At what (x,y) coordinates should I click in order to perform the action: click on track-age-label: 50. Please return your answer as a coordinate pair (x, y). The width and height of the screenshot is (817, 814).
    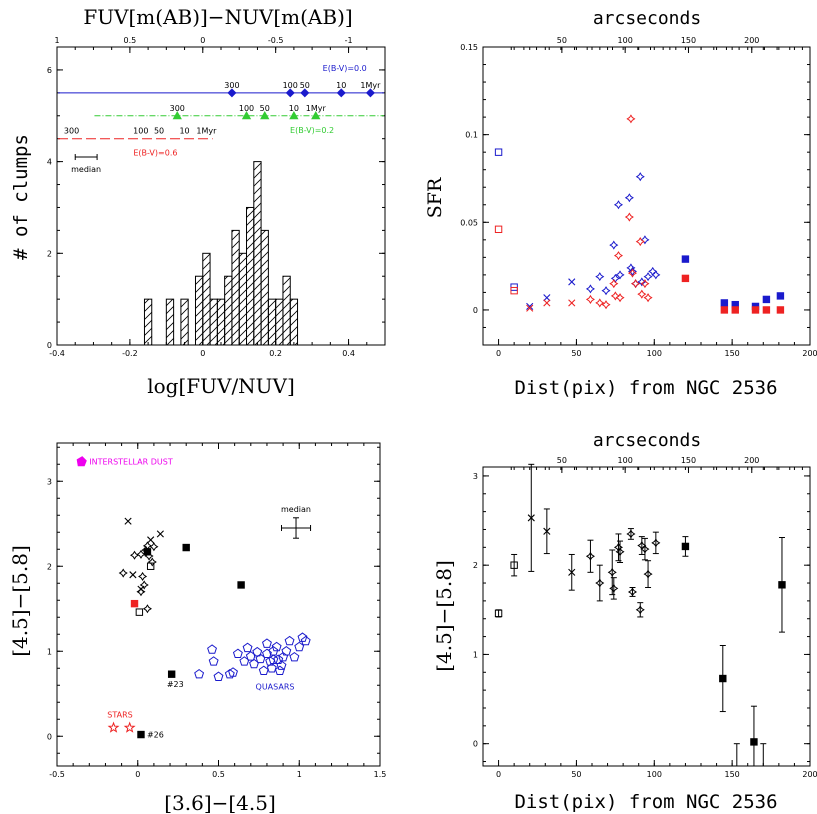
    Looking at the image, I should click on (305, 85).